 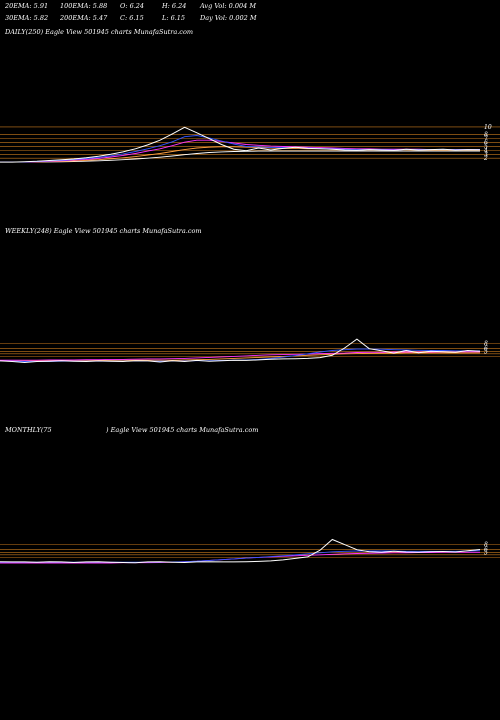 What do you see at coordinates (488, 127) in the screenshot?
I see `daily-ytick-label: 10` at bounding box center [488, 127].